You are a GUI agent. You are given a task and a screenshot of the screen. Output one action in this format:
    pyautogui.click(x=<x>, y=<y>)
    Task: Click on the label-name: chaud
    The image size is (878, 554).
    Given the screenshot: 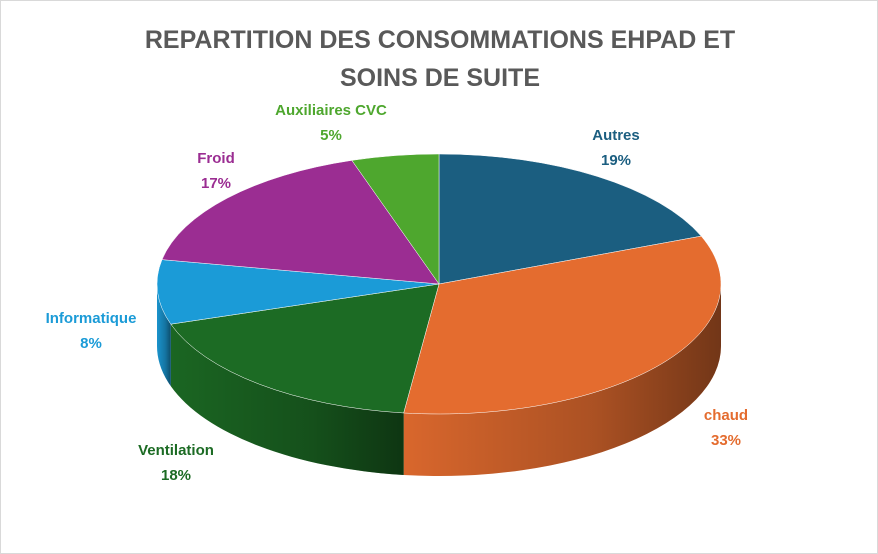 What is the action you would take?
    pyautogui.click(x=726, y=415)
    